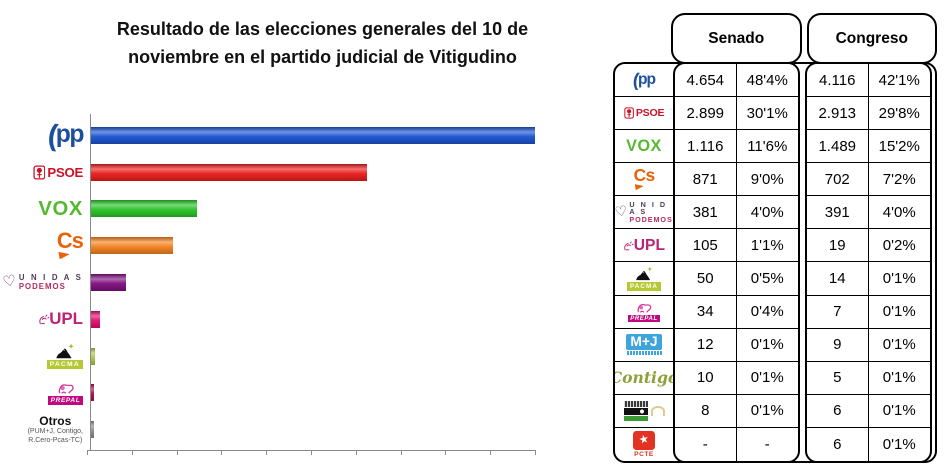 This screenshot has height=465, width=950. What do you see at coordinates (90, 282) in the screenshot?
I see `y-axis-line` at bounding box center [90, 282].